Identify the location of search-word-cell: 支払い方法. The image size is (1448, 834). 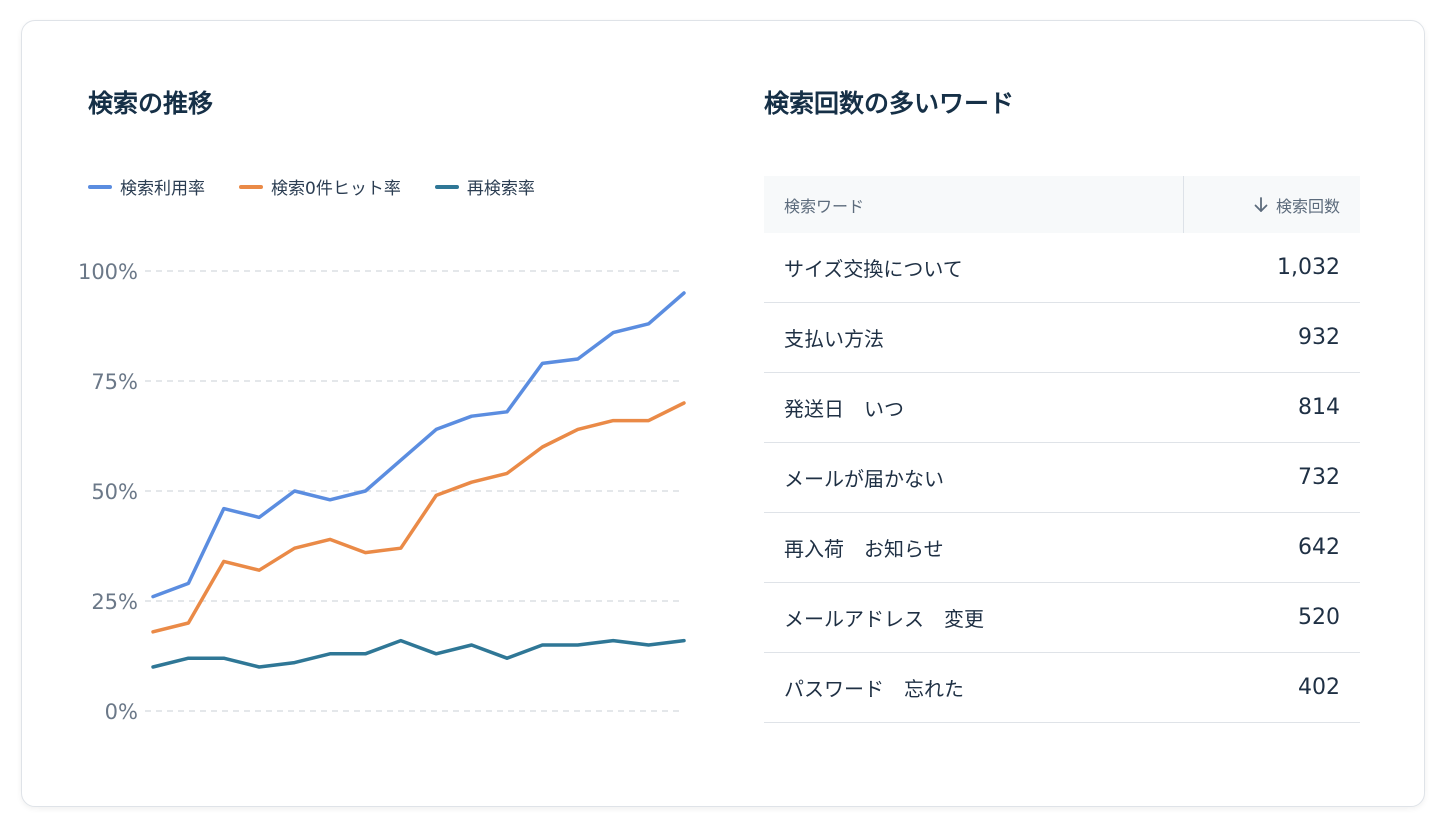
(834, 339).